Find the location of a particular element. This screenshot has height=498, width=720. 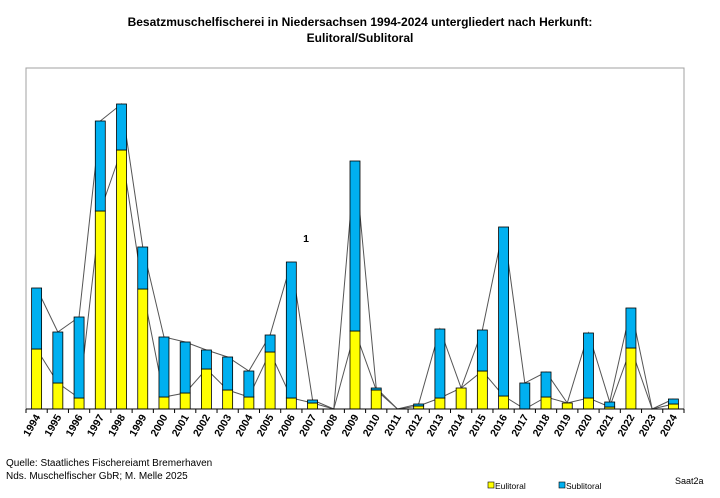

bar-sublitoral-1997 is located at coordinates (100, 166).